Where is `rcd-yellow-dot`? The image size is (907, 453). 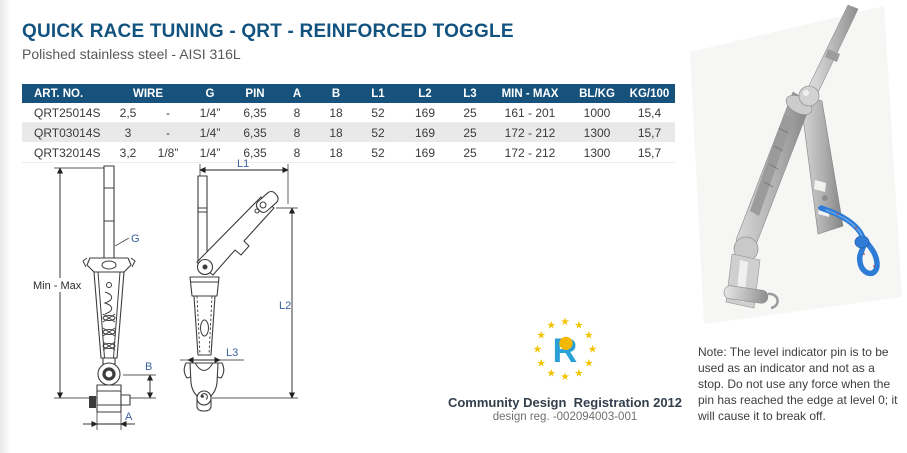
rcd-yellow-dot is located at coordinates (566, 343).